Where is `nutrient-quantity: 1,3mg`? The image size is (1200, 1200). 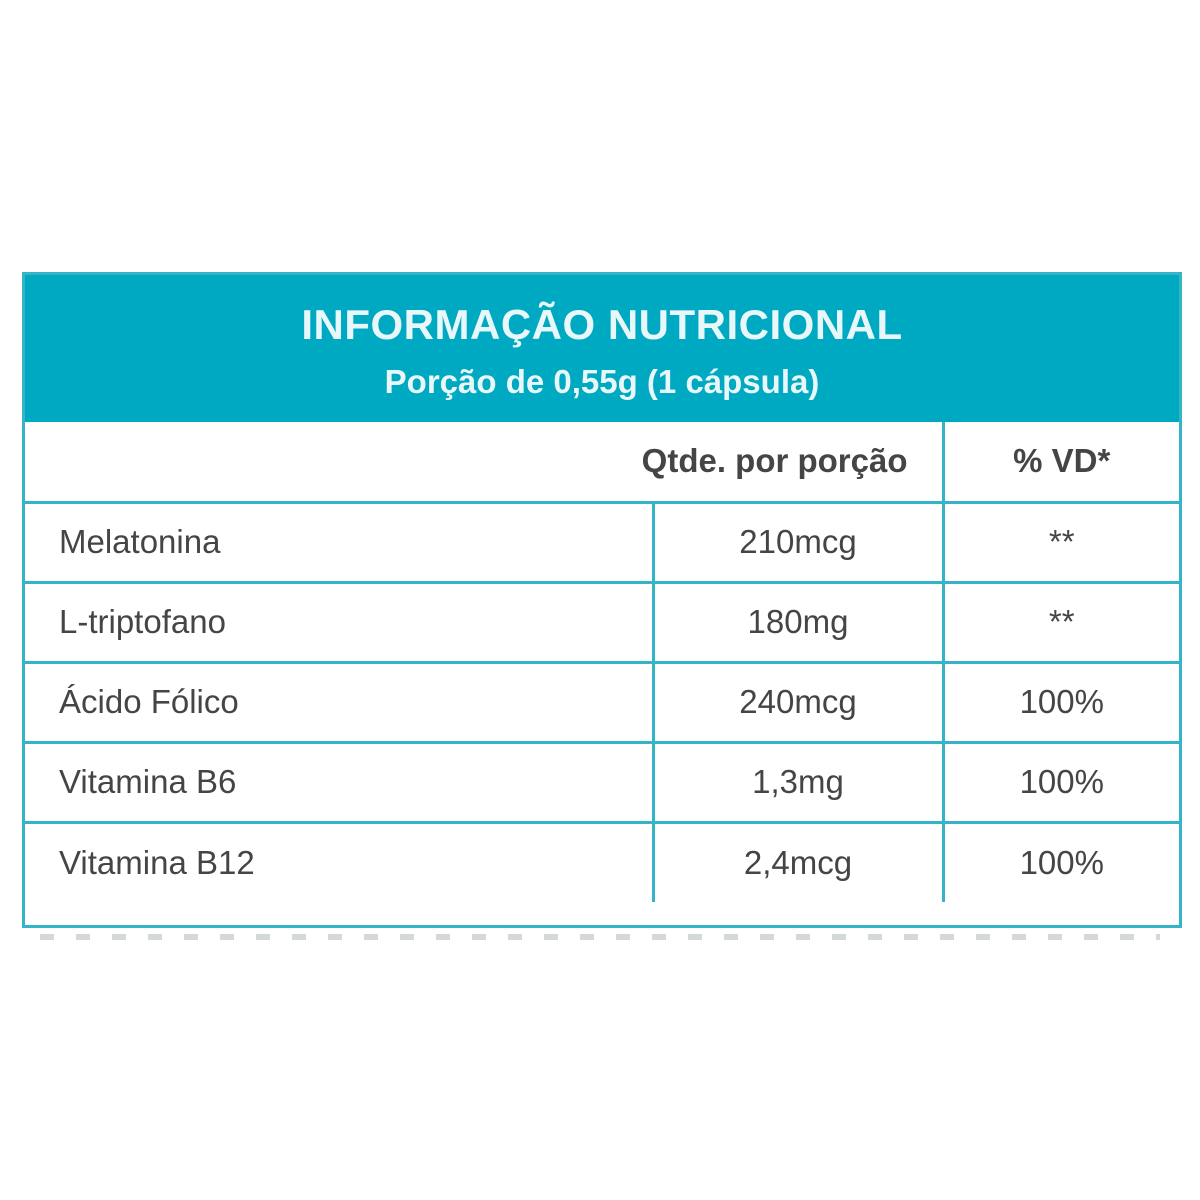
nutrient-quantity: 1,3mg is located at coordinates (799, 783).